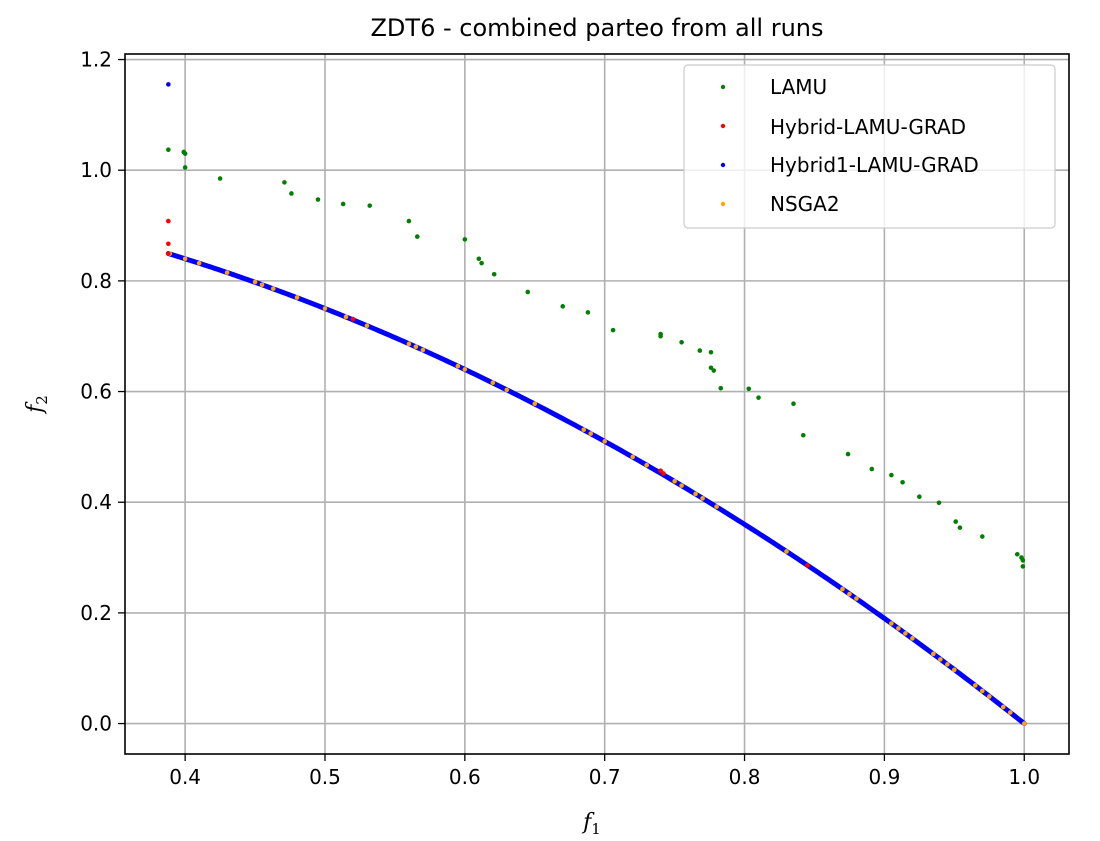 This screenshot has height=841, width=1100. What do you see at coordinates (723, 126) in the screenshot?
I see `legend-marker-hybrid-lamu-grad` at bounding box center [723, 126].